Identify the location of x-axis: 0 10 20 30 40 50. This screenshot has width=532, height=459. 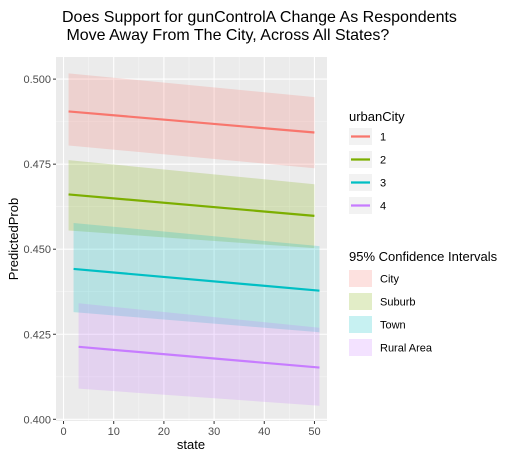
(190, 429).